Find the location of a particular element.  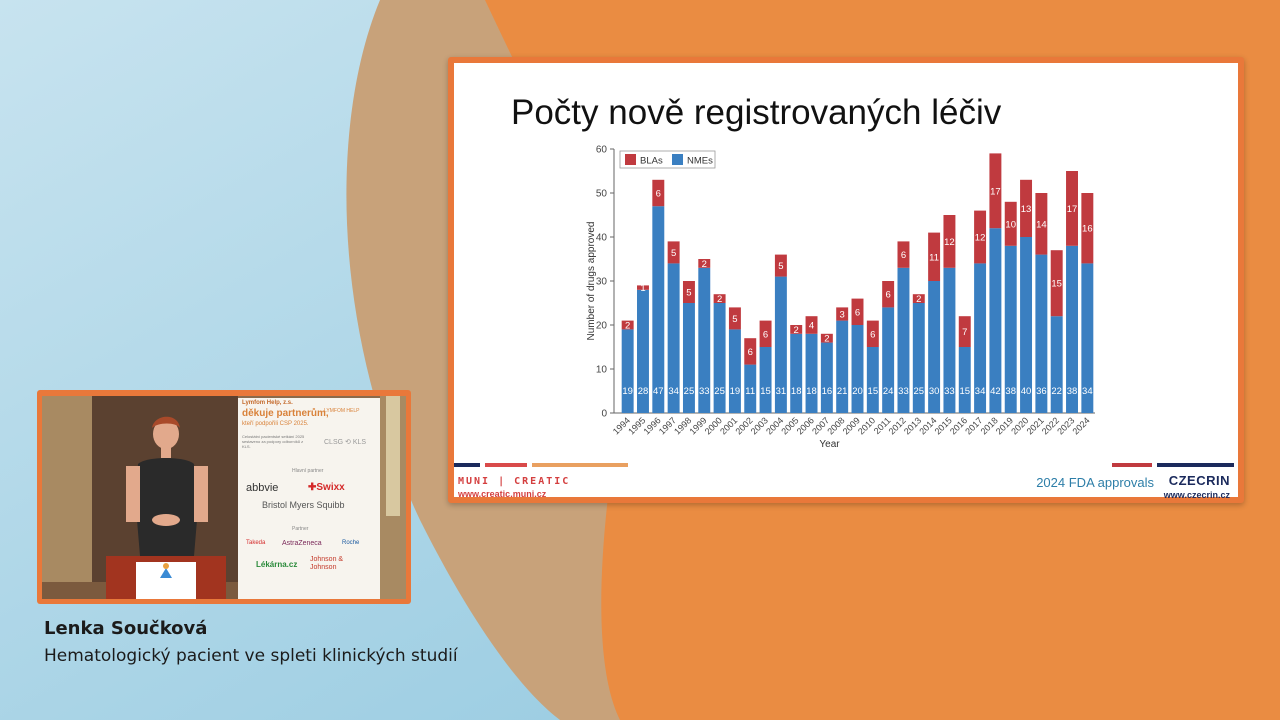

banner-org: Lymfom Help, z.s. is located at coordinates (267, 403).